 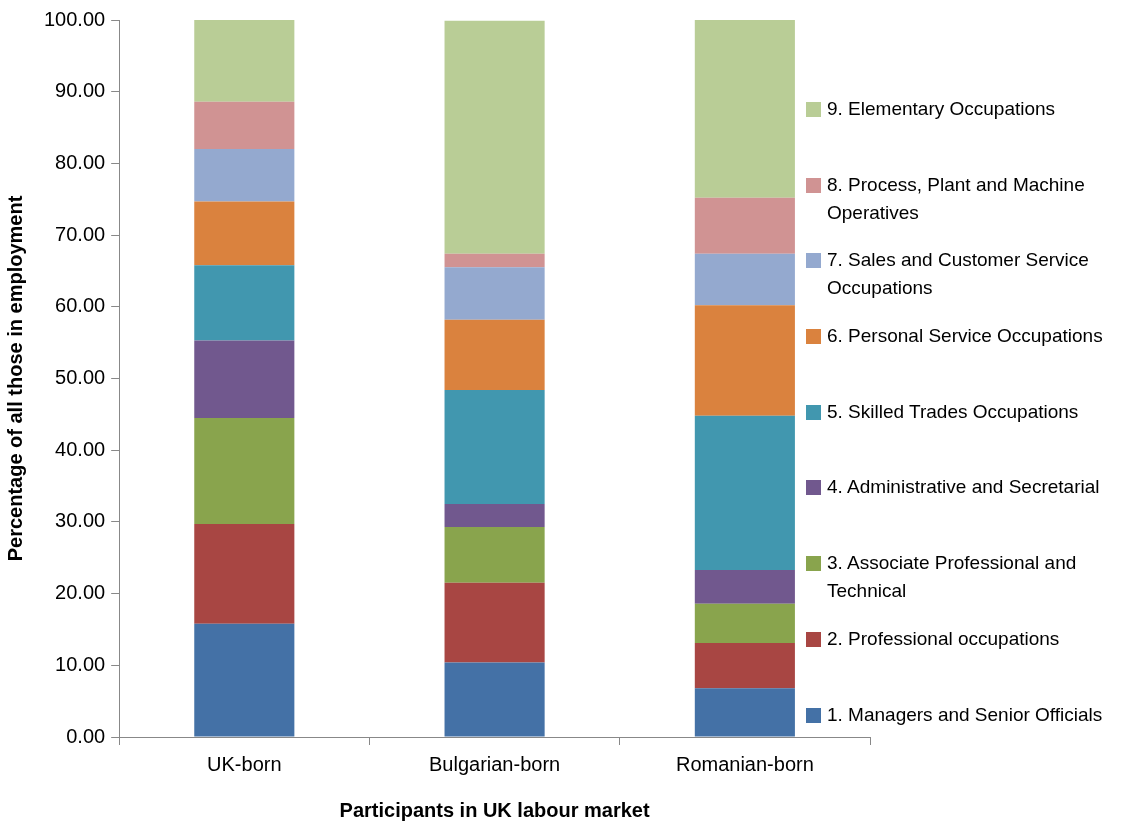 What do you see at coordinates (80, 448) in the screenshot?
I see `y-tick-label: 40.00` at bounding box center [80, 448].